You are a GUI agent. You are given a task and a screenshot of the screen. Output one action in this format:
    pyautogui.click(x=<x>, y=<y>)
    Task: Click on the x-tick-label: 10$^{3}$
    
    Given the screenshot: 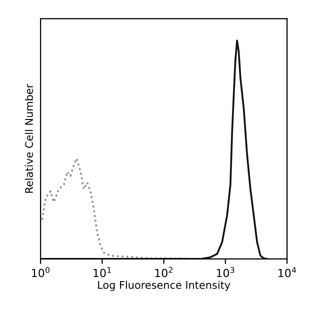 What is the action you would take?
    pyautogui.click(x=225, y=272)
    